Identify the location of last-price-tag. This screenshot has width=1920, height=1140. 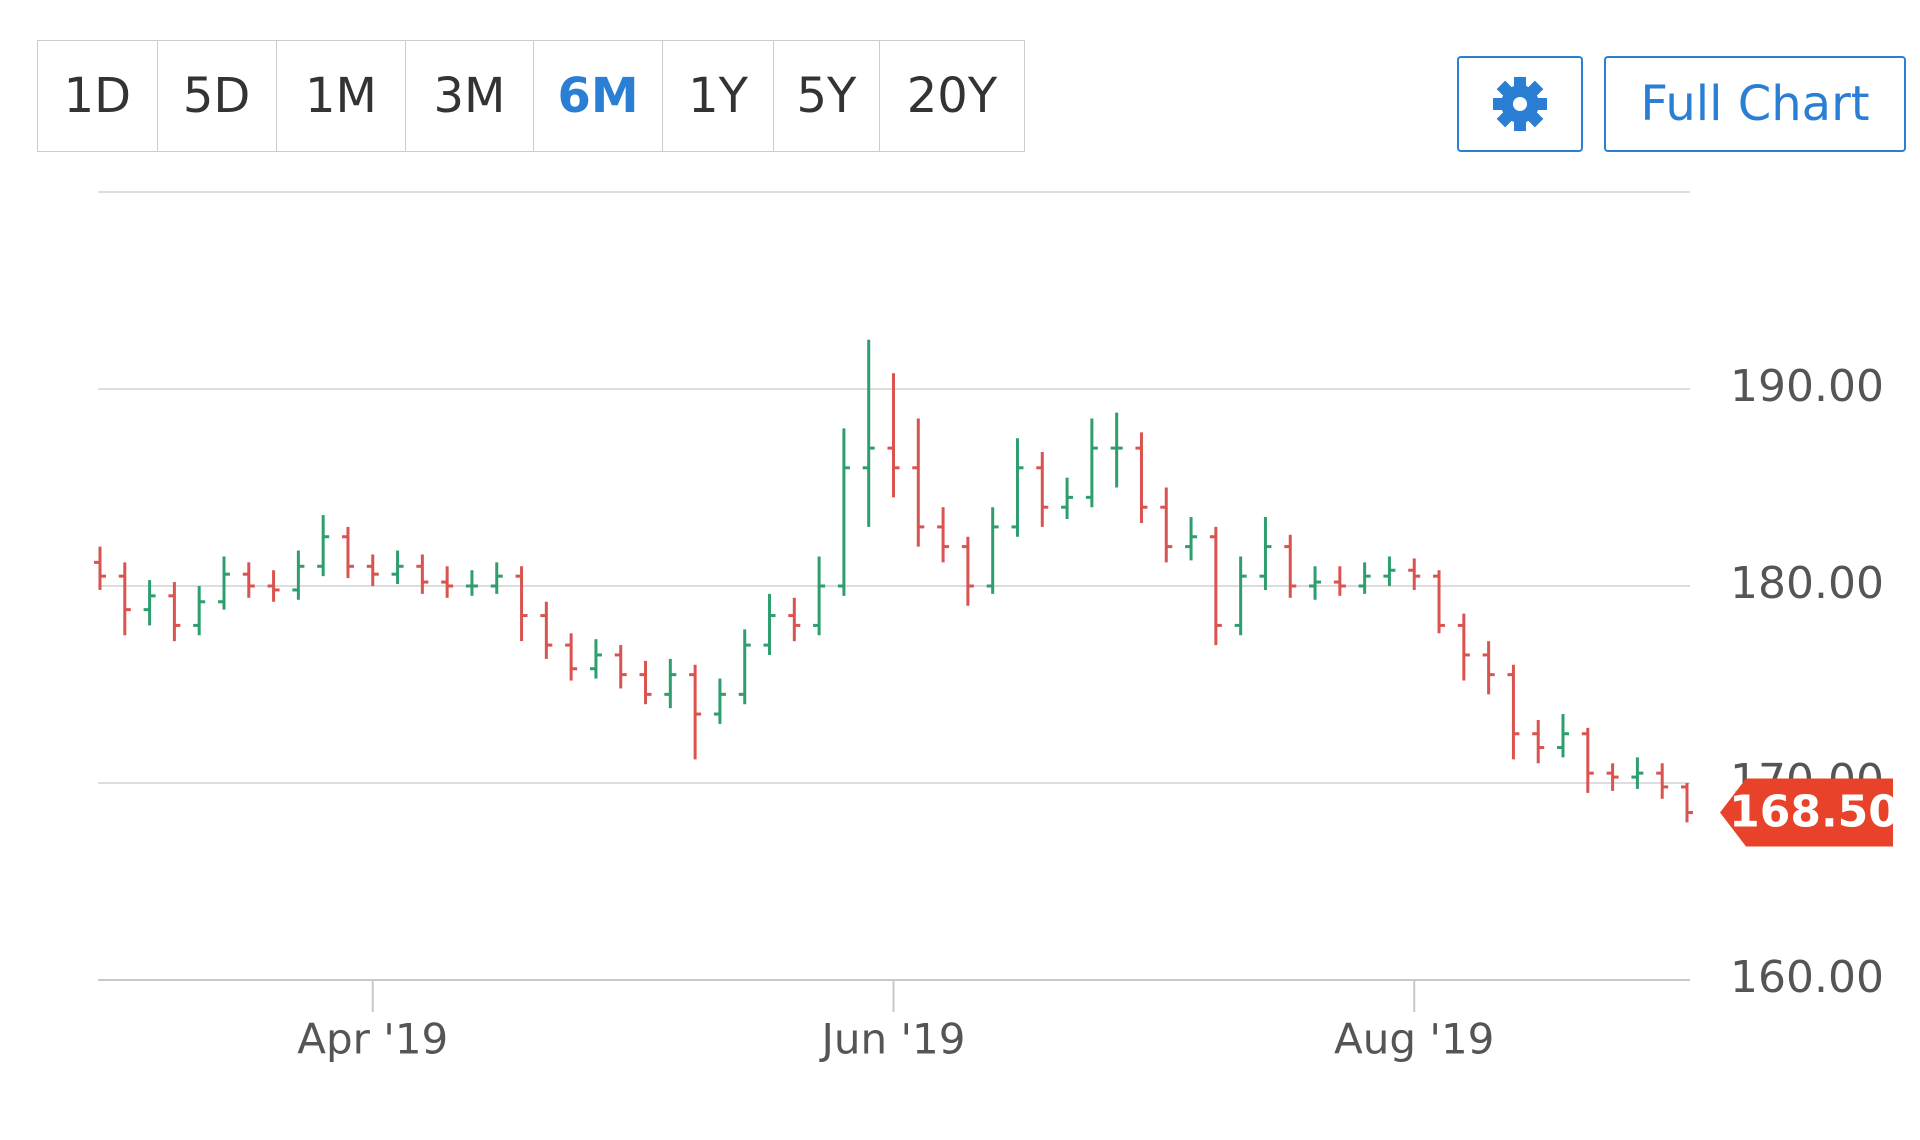
(1806, 812).